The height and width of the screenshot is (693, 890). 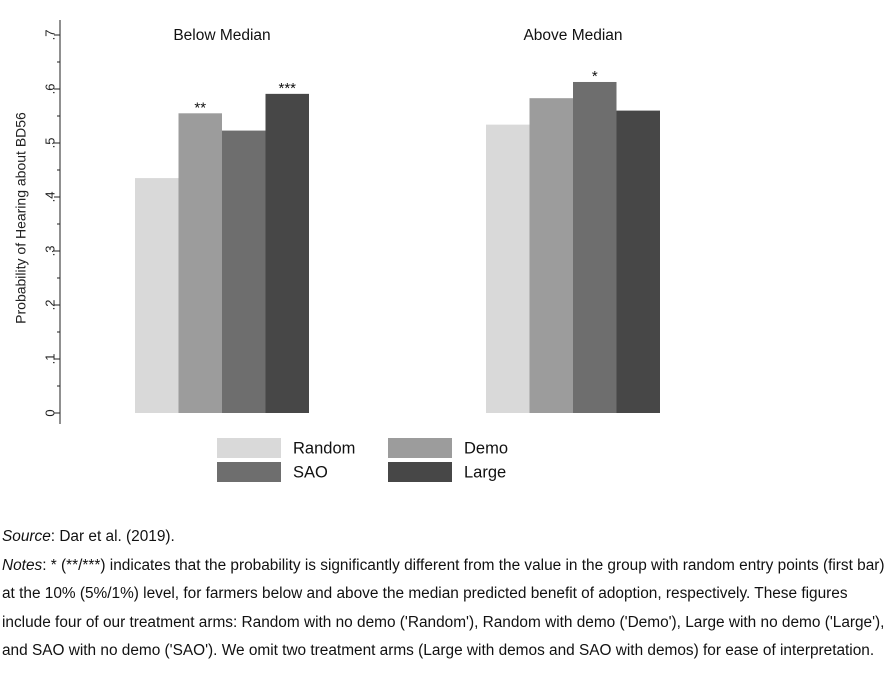 I want to click on y-axis-ticks: 0 .1 .2 .3 .4 .5 .6 .7, so click(x=51, y=223).